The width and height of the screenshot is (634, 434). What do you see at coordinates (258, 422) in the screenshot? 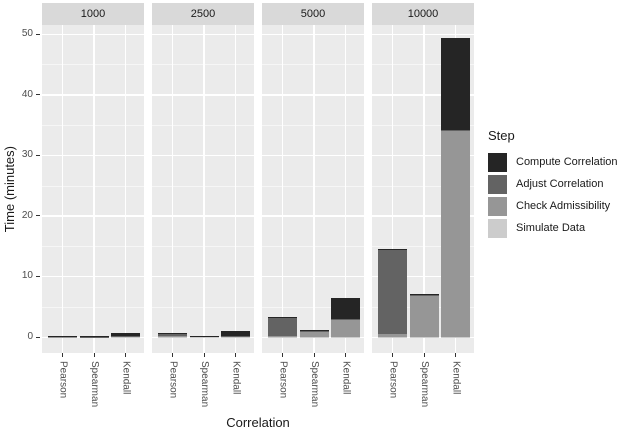
I see `x-axis-title: Correlation` at bounding box center [258, 422].